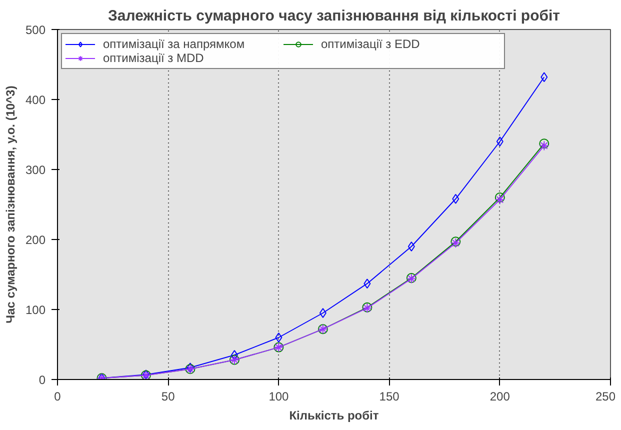 The width and height of the screenshot is (621, 430). What do you see at coordinates (10, 205) in the screenshot?
I see `y-axis-title: Час сумарного запізнювання, у.о. (10^3)` at bounding box center [10, 205].